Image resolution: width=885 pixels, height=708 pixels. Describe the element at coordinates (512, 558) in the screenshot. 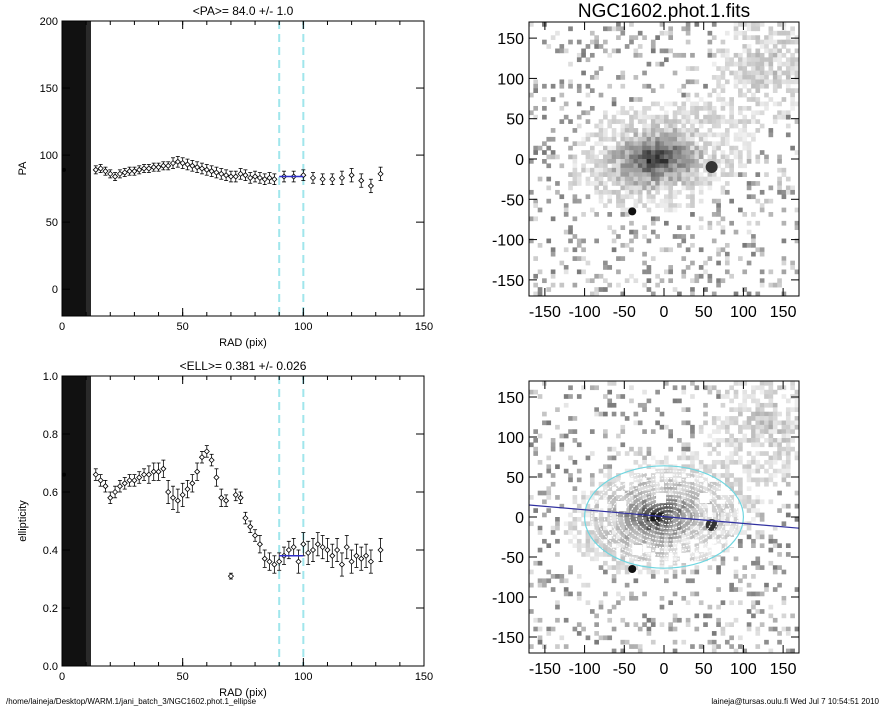

I see `y-tick-label: -50` at that location.